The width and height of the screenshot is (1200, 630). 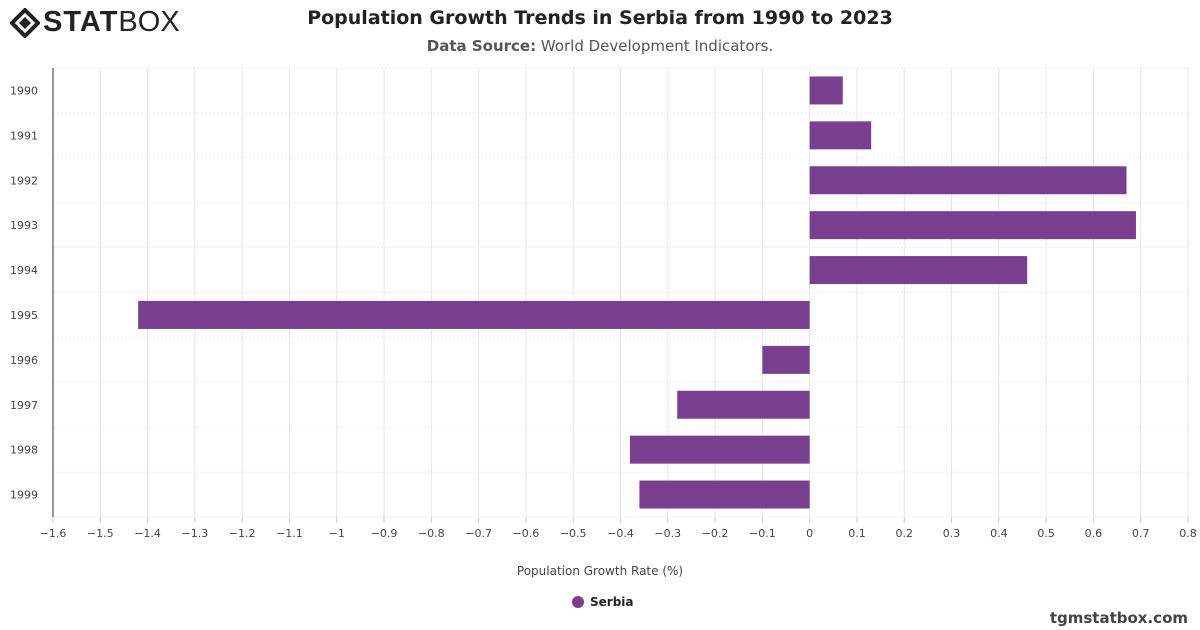 What do you see at coordinates (999, 533) in the screenshot?
I see `x-tick-label: 0.4` at bounding box center [999, 533].